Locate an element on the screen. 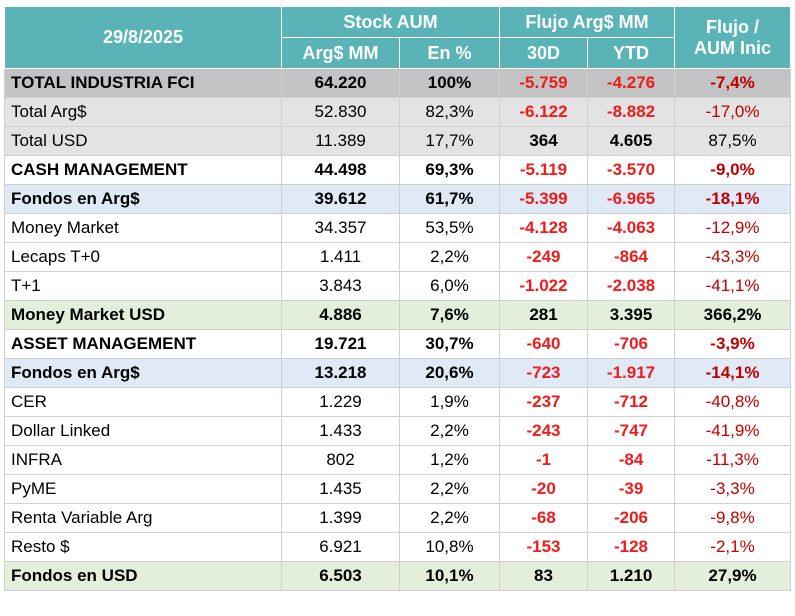 This screenshot has width=795, height=616. aum-cell: 64.220 is located at coordinates (340, 83).